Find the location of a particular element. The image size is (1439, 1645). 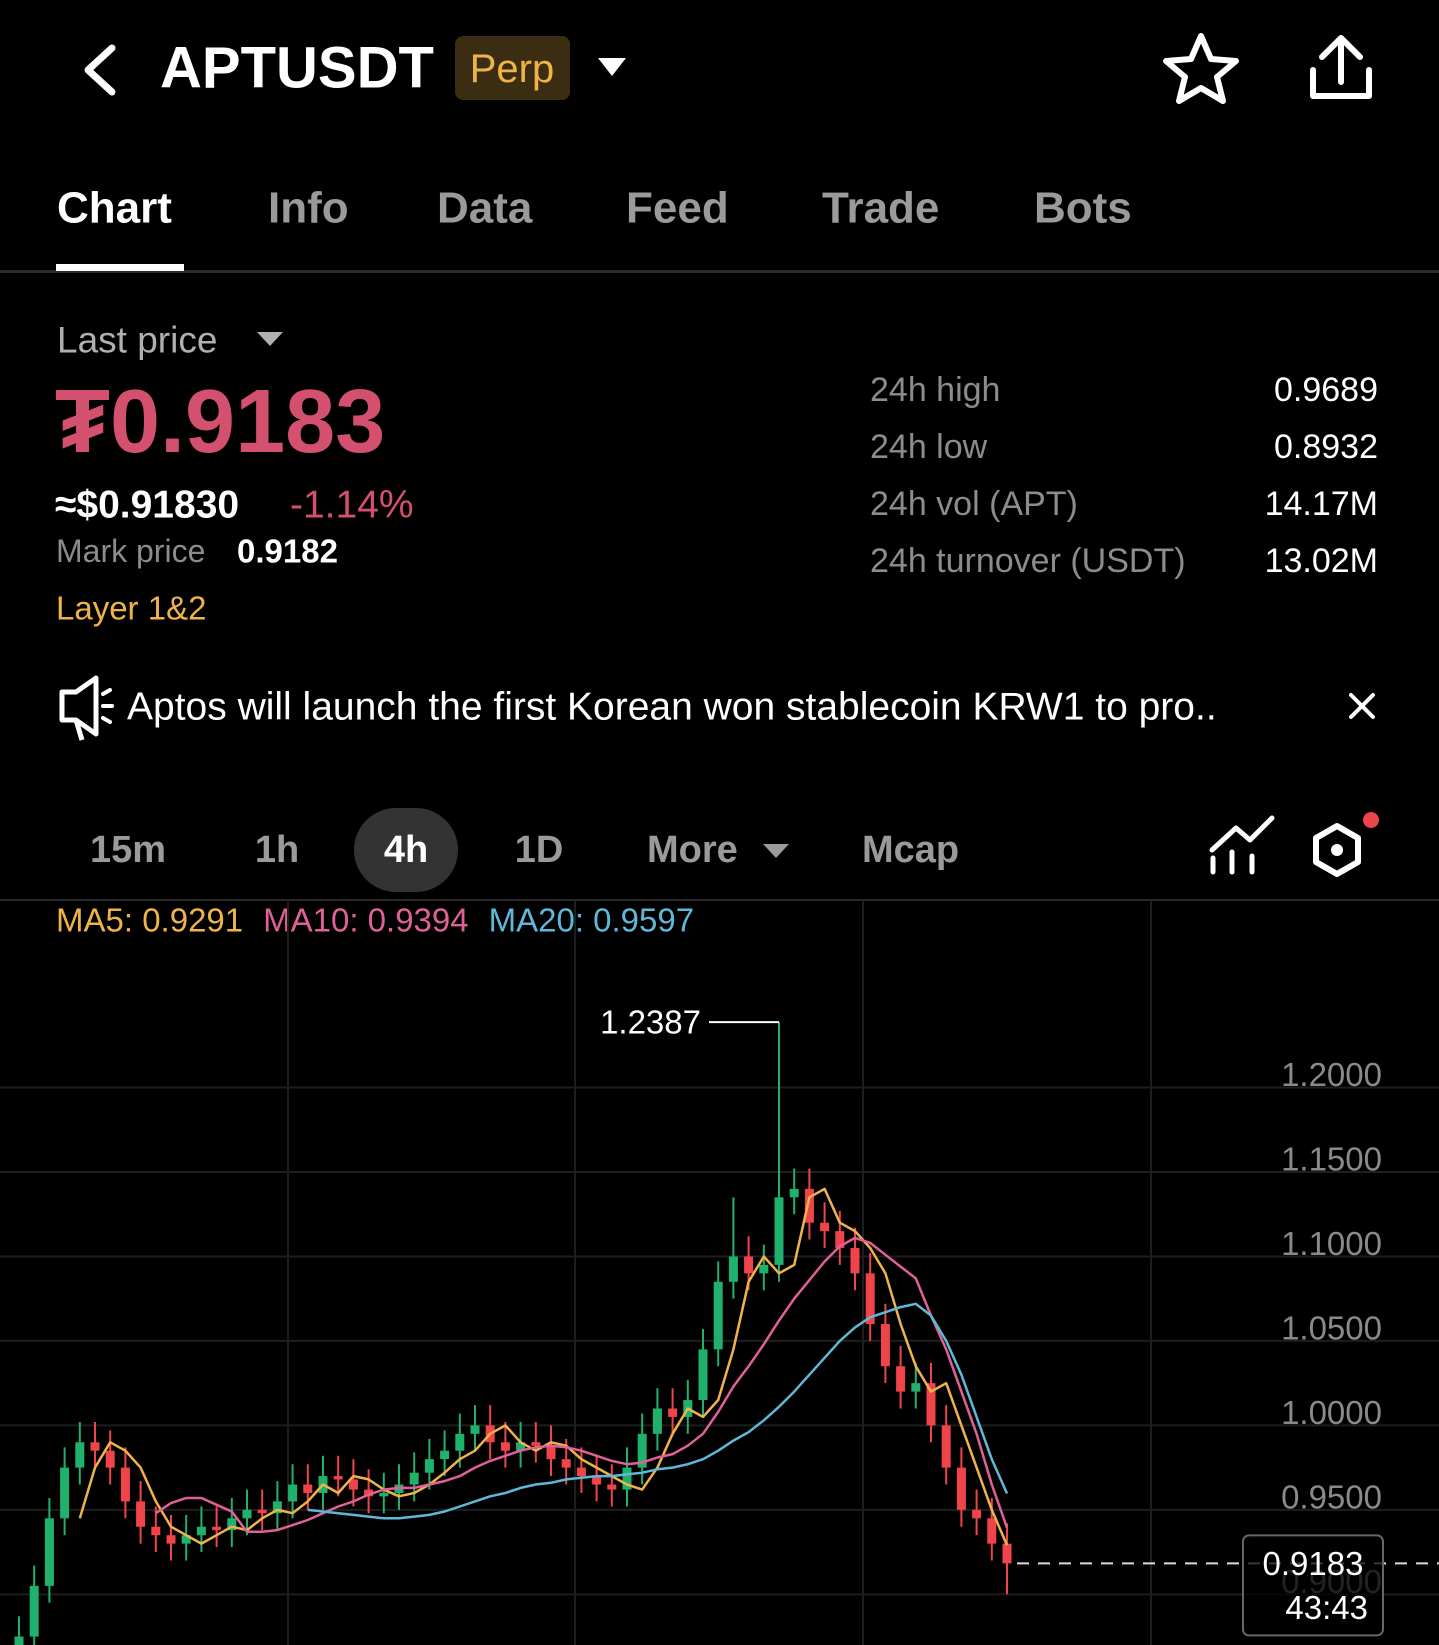

announcement-icon-waves is located at coordinates (107, 706).